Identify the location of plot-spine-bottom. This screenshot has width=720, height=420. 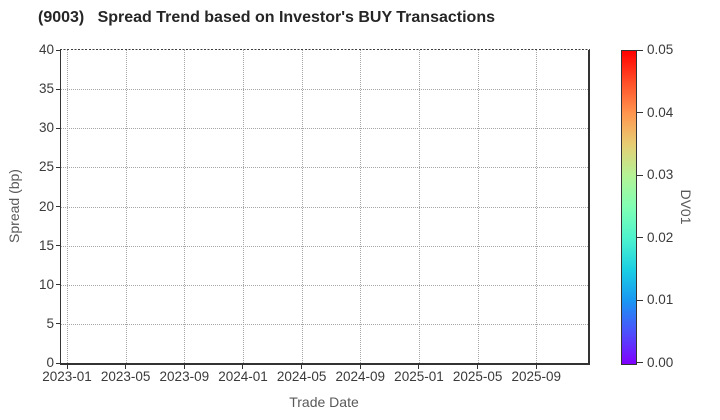
(324, 364).